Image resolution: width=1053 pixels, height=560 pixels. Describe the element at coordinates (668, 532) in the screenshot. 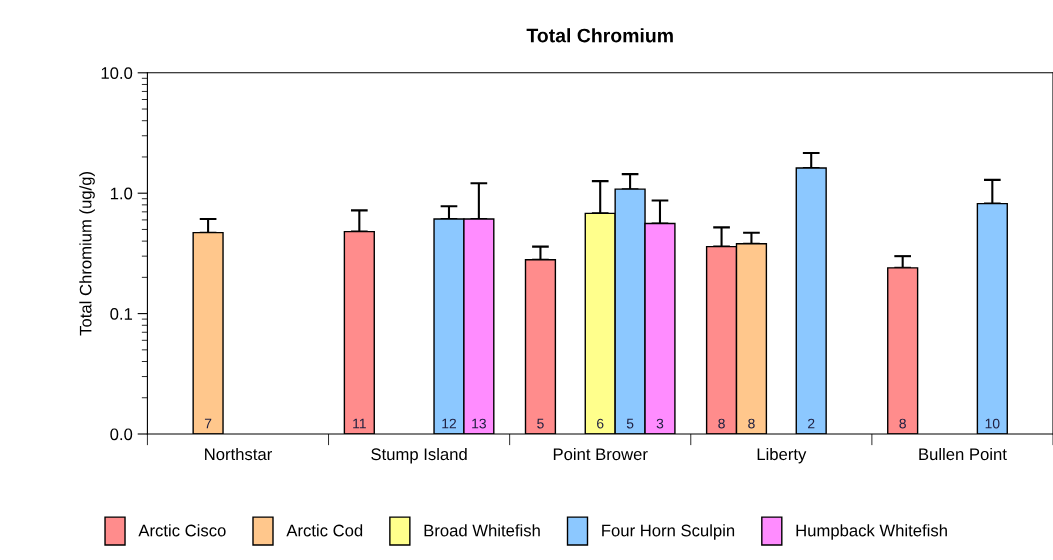

I see `legend-label: Four Horn Sculpin` at that location.